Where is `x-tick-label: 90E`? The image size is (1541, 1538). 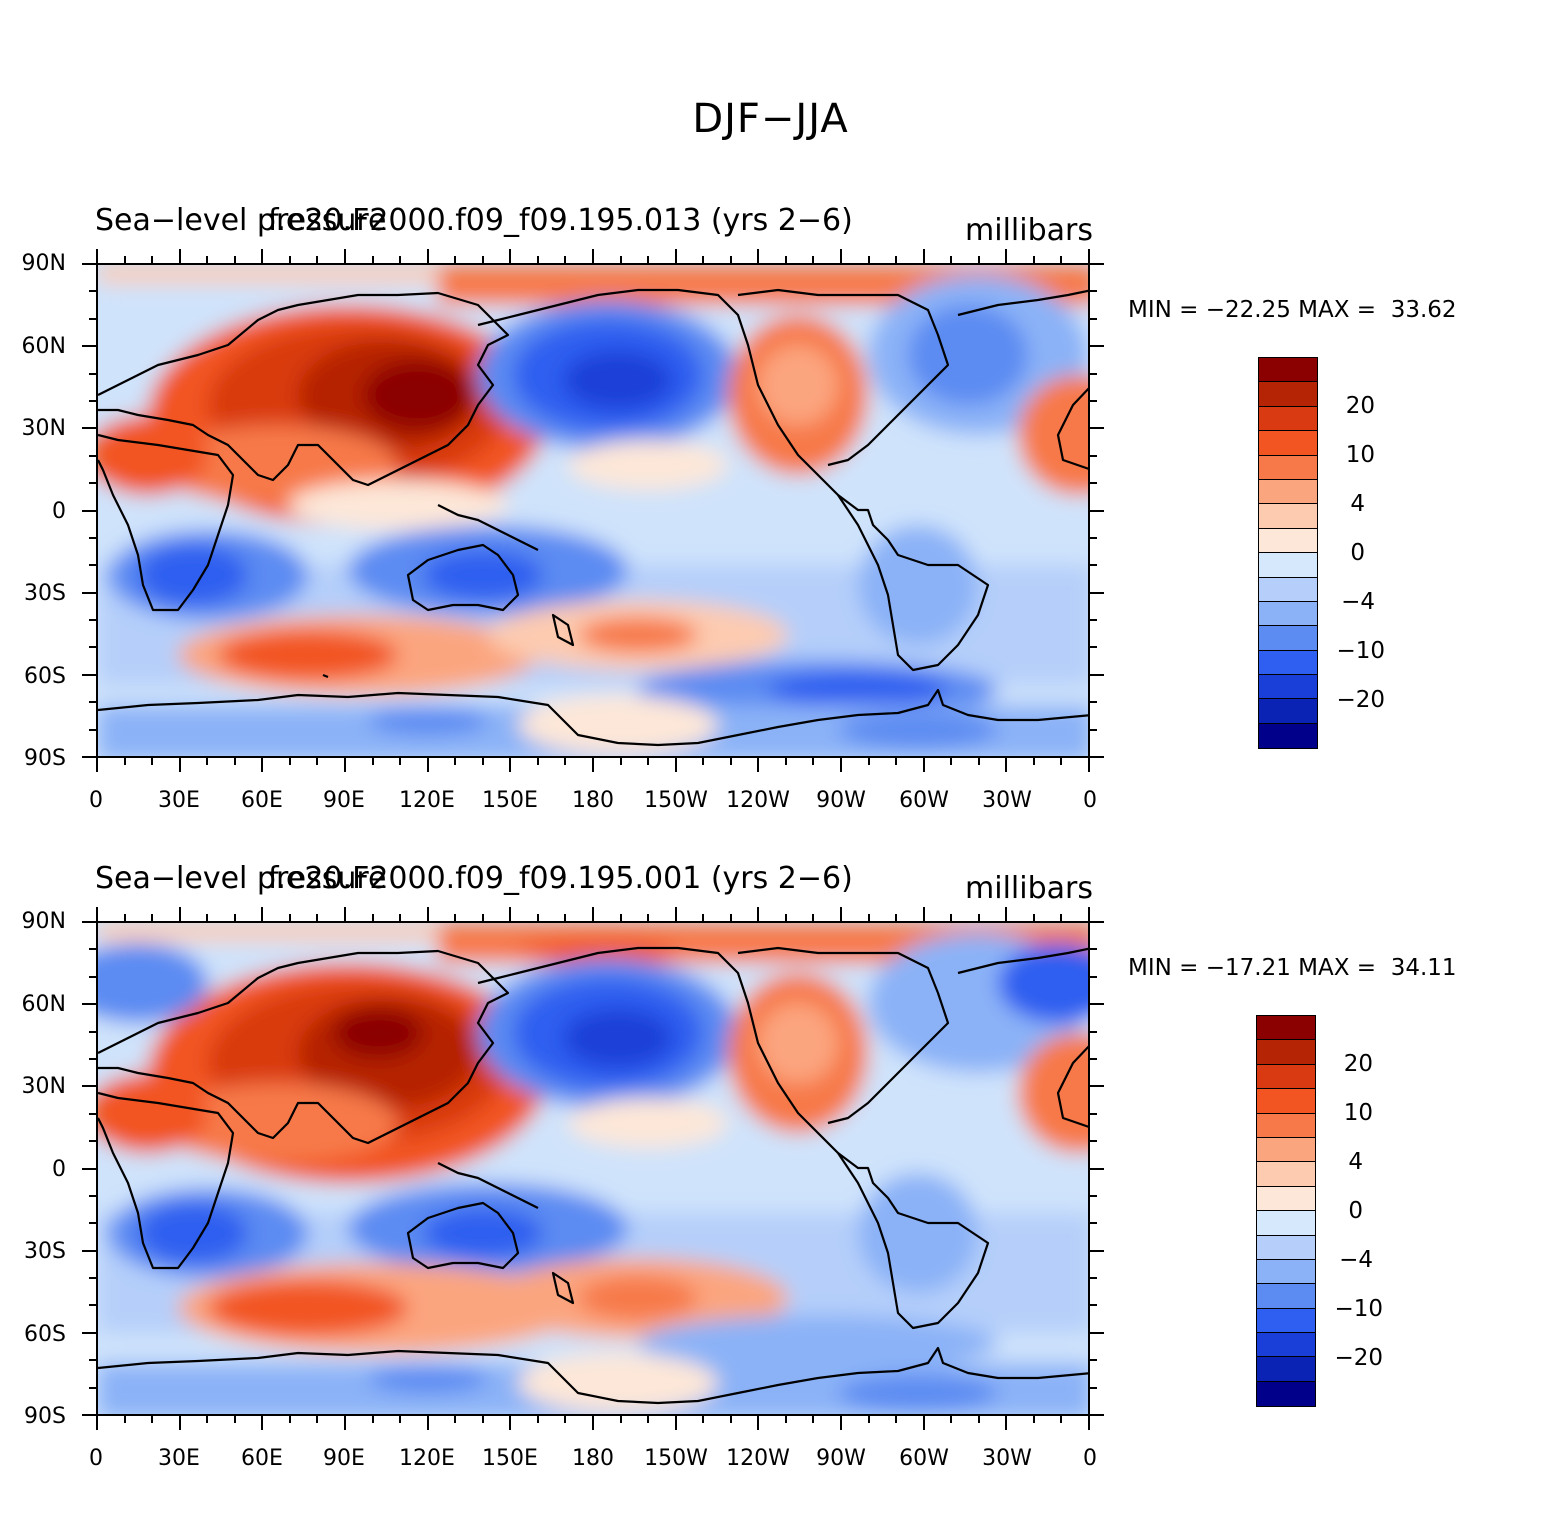
x-tick-label: 90E is located at coordinates (344, 800).